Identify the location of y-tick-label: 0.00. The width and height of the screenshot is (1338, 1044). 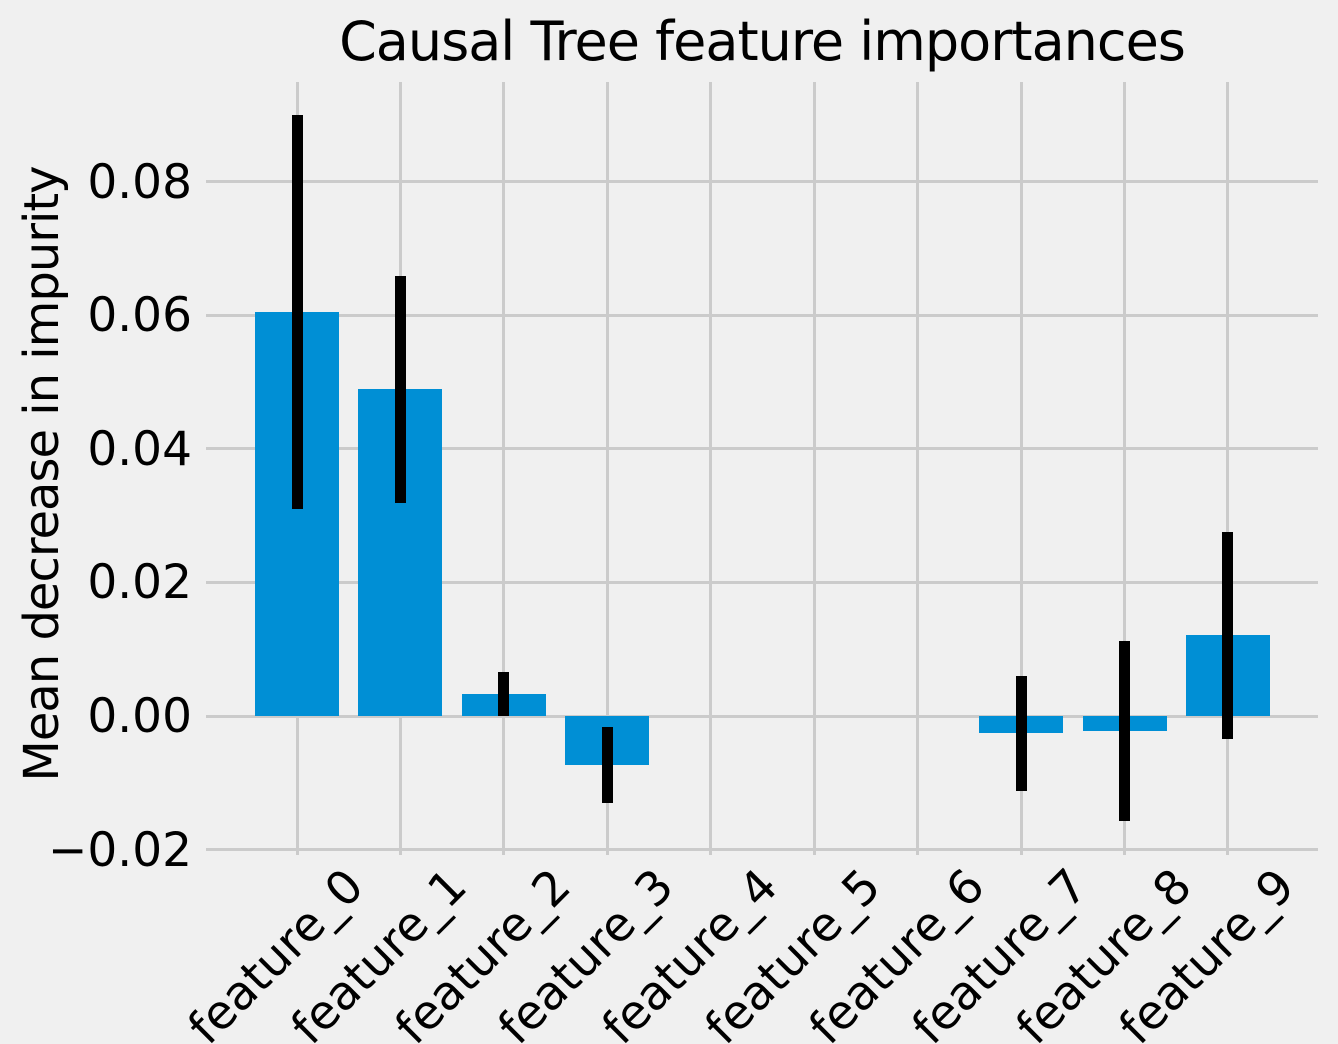
(139, 716).